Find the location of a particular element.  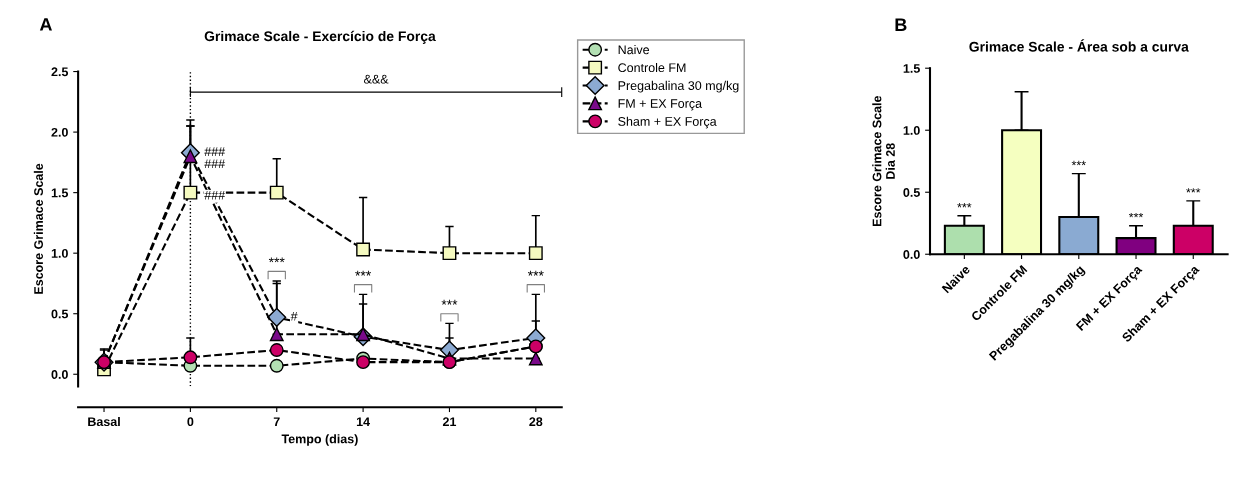

legend-label: Controle FM is located at coordinates (652, 67).